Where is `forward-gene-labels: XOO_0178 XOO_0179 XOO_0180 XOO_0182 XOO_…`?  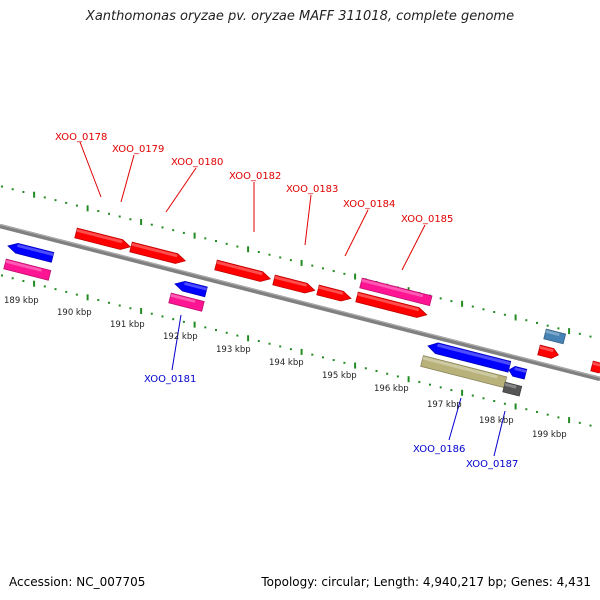
forward-gene-labels: XOO_0178 XOO_0179 XOO_0180 XOO_0182 XOO_… is located at coordinates (254, 178).